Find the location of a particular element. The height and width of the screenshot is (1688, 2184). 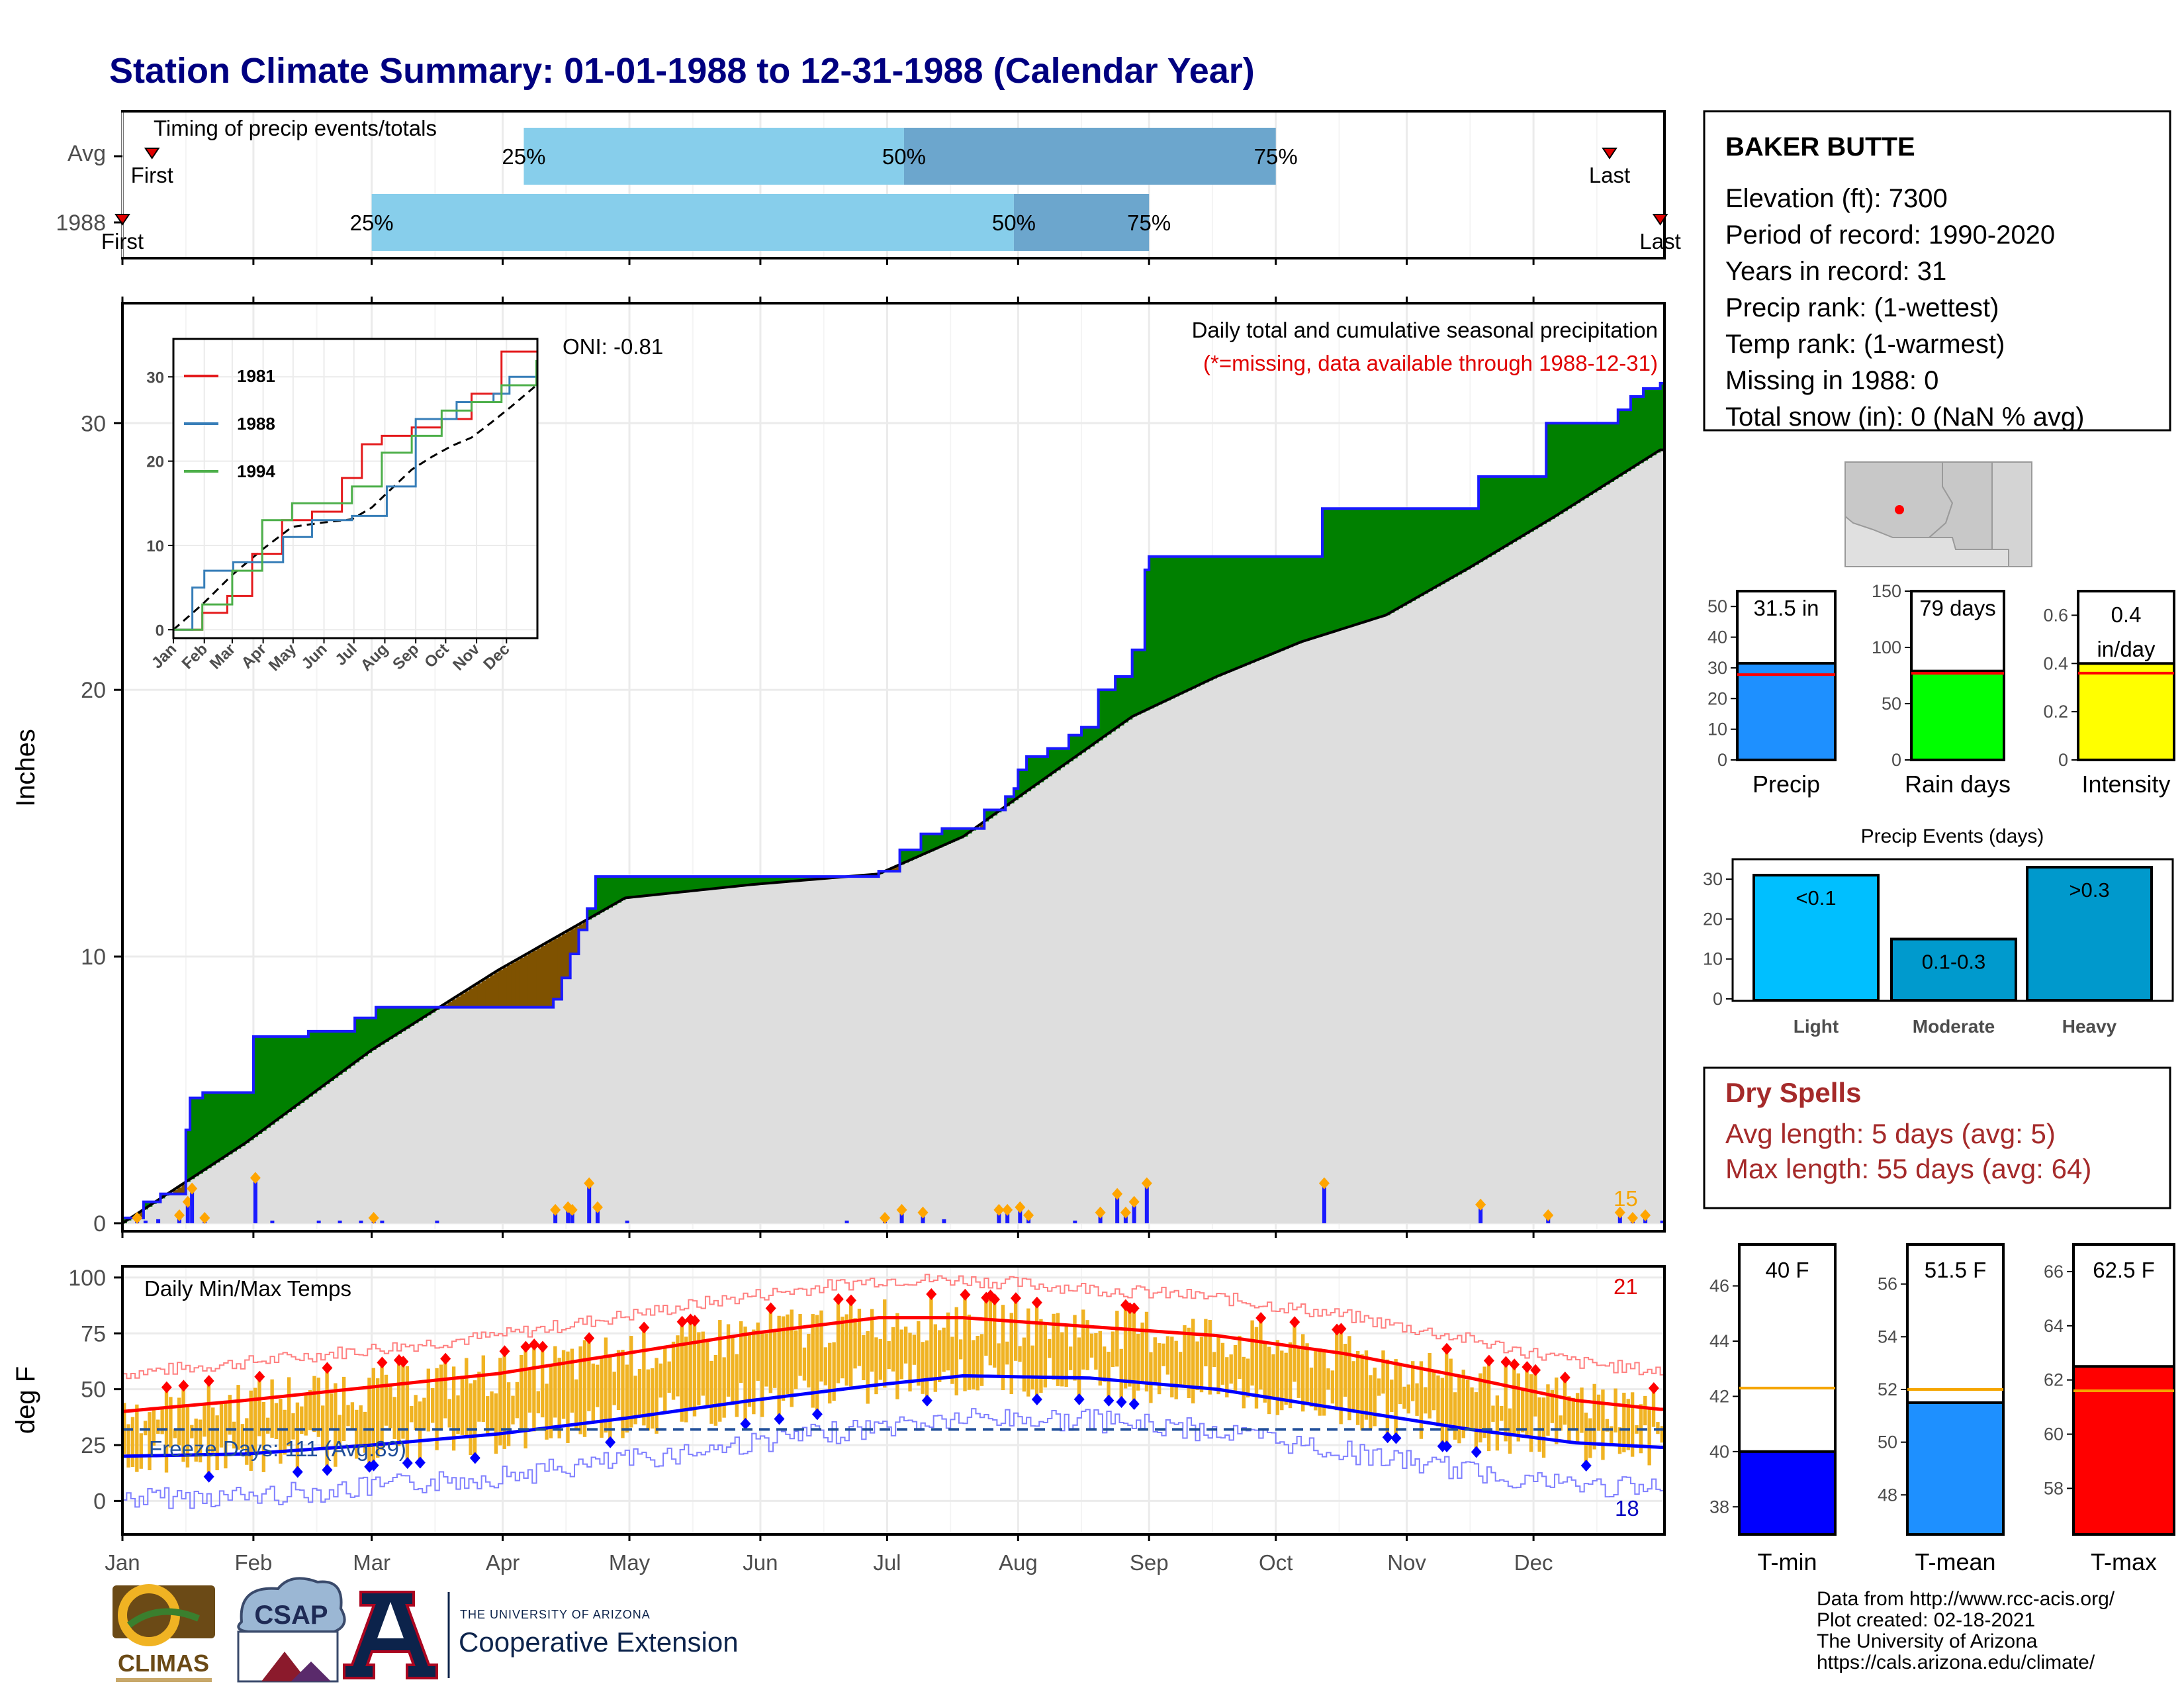

summary-tick-label: 100 is located at coordinates (1886, 647).